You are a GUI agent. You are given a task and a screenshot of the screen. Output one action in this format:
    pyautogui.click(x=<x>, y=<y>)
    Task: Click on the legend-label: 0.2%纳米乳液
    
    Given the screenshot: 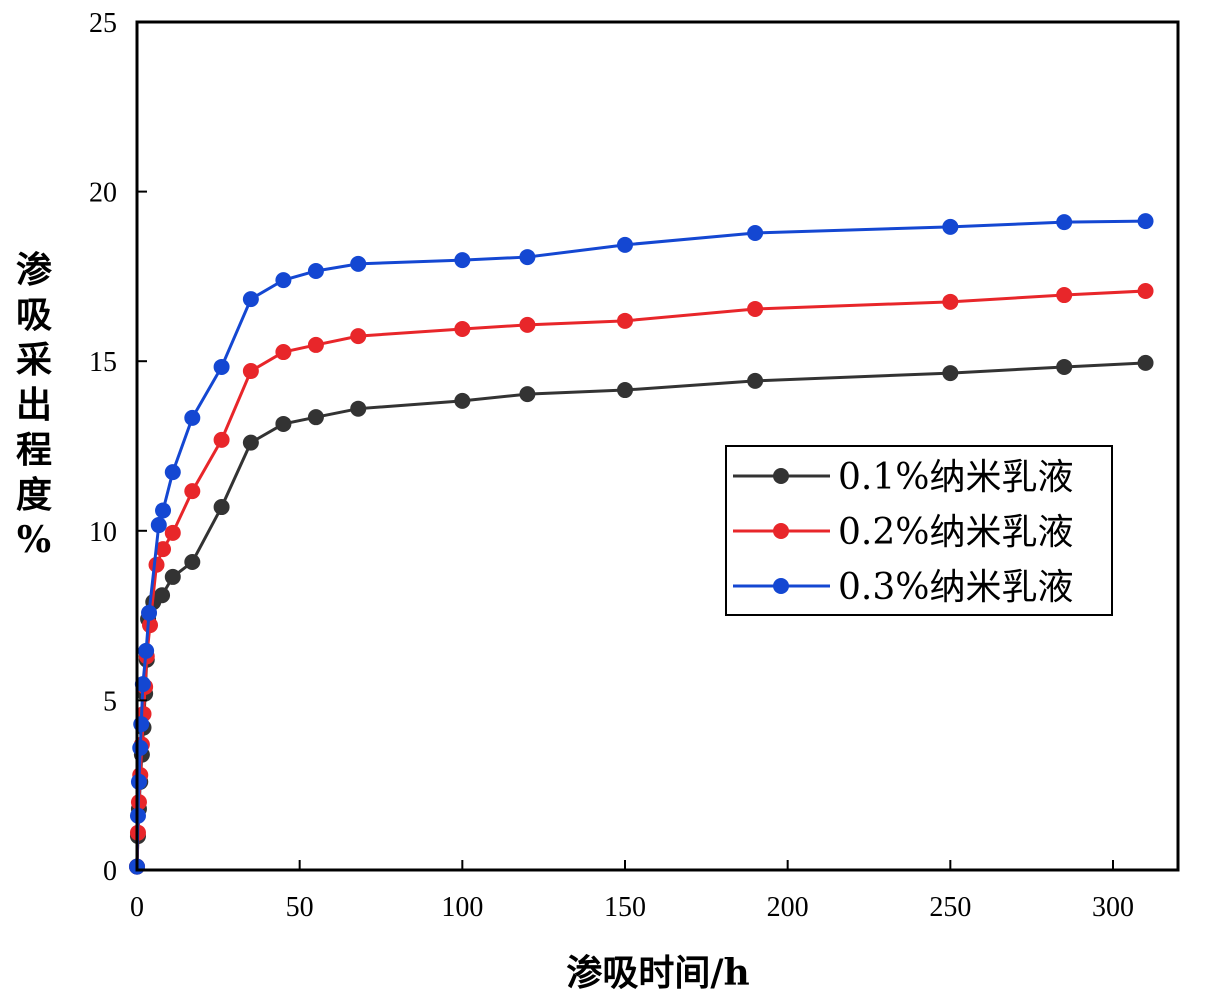 What is the action you would take?
    pyautogui.click(x=955, y=532)
    